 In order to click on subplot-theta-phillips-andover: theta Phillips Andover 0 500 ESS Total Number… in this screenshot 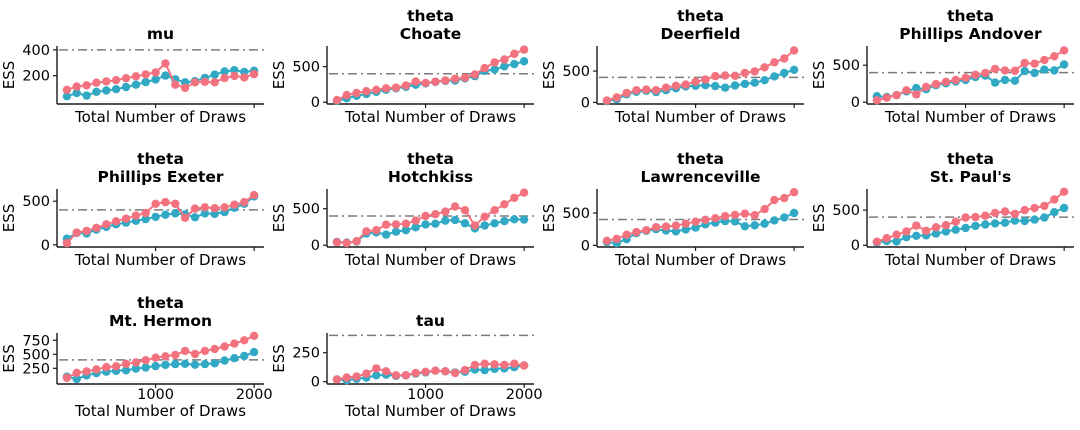, I will do `click(945, 71)`.